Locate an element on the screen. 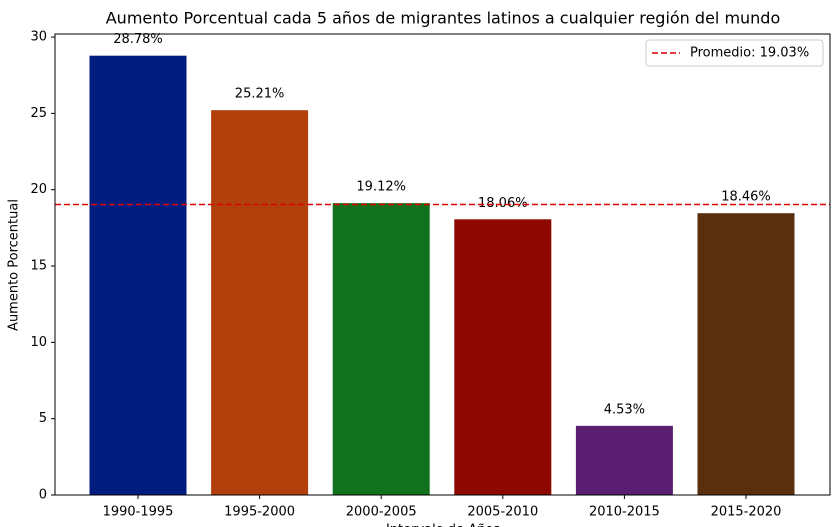 This screenshot has height=527, width=835. value-label: 25.21% is located at coordinates (260, 94).